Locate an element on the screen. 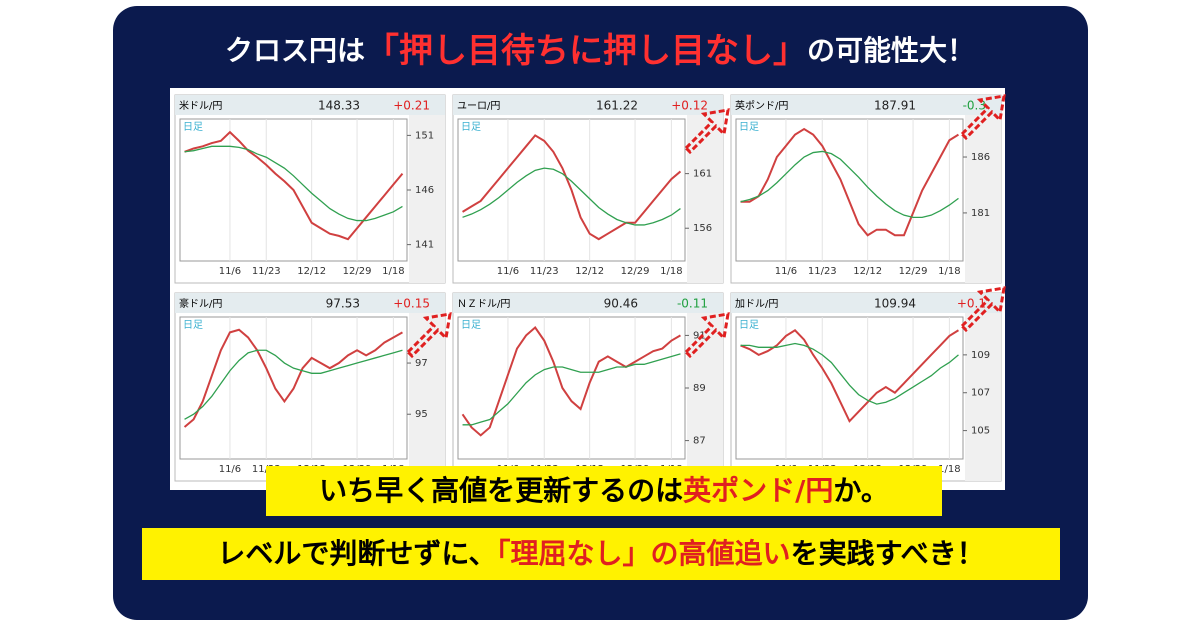 This screenshot has width=1200, height=634. callout: レベルで判断せずに、「理屈なし」の高値追いを実践すべき！ is located at coordinates (600, 553).